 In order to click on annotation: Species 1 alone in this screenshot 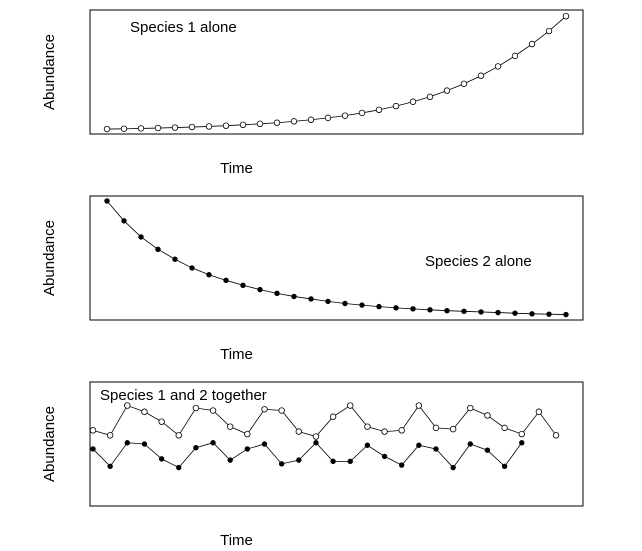, I will do `click(183, 27)`.